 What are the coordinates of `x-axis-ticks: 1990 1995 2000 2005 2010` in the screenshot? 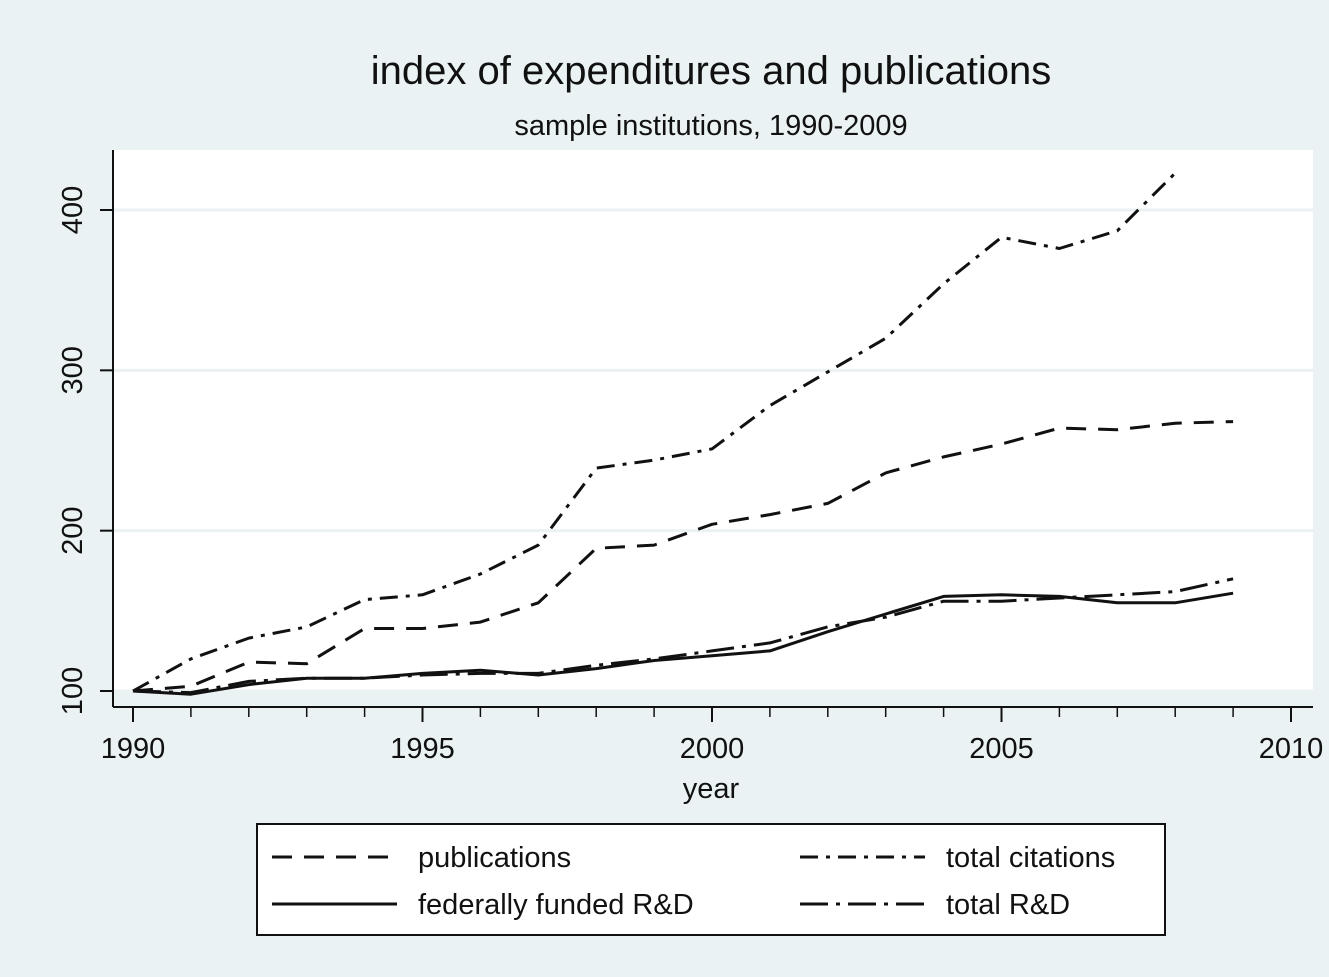 It's located at (712, 736).